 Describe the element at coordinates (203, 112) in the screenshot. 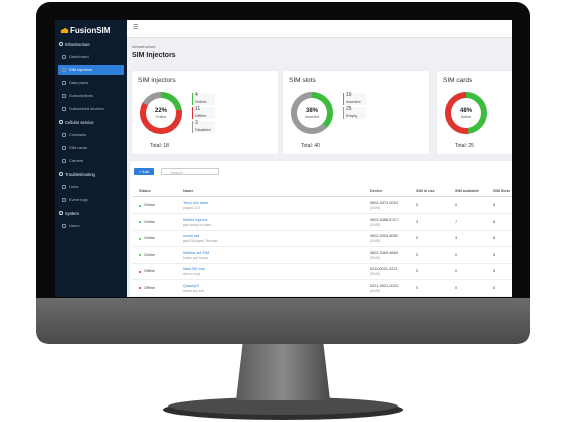

I see `legend-item: 11 Offline` at that location.